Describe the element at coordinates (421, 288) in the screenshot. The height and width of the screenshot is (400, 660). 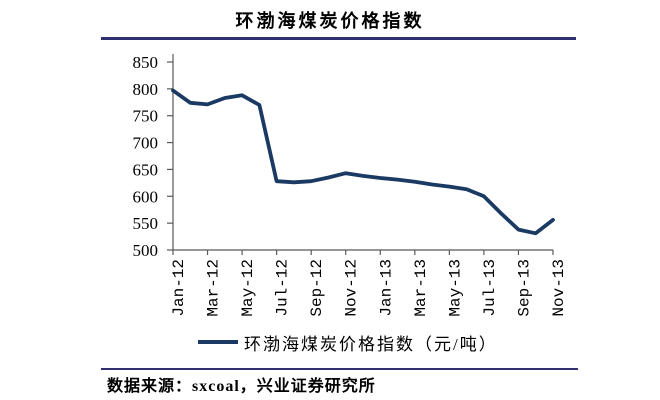
I see `svg-text: Mar-13` at that location.